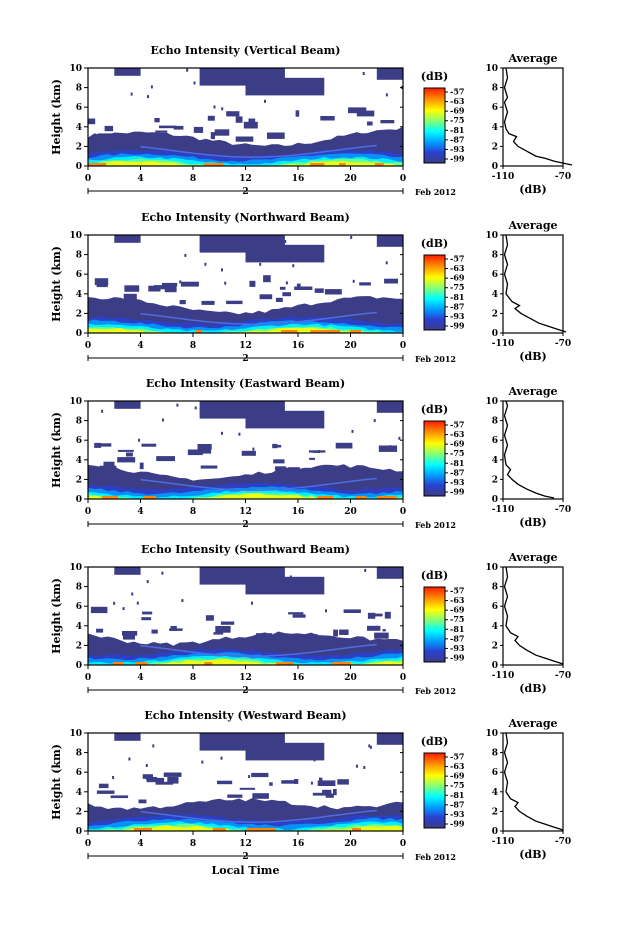  What do you see at coordinates (495, 147) in the screenshot?
I see `average-y-tick-label: 2` at bounding box center [495, 147].